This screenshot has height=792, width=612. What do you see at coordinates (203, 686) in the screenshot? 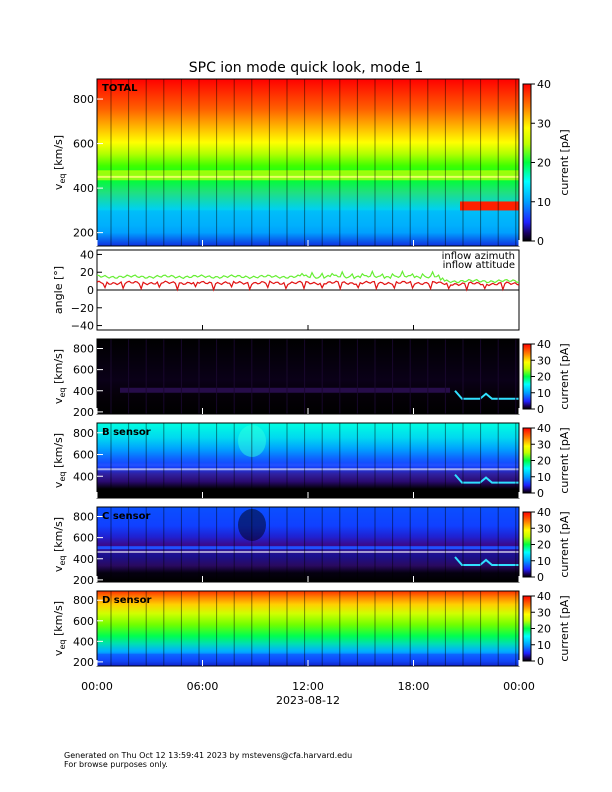
I see `xtick-1: 06:00` at bounding box center [203, 686].